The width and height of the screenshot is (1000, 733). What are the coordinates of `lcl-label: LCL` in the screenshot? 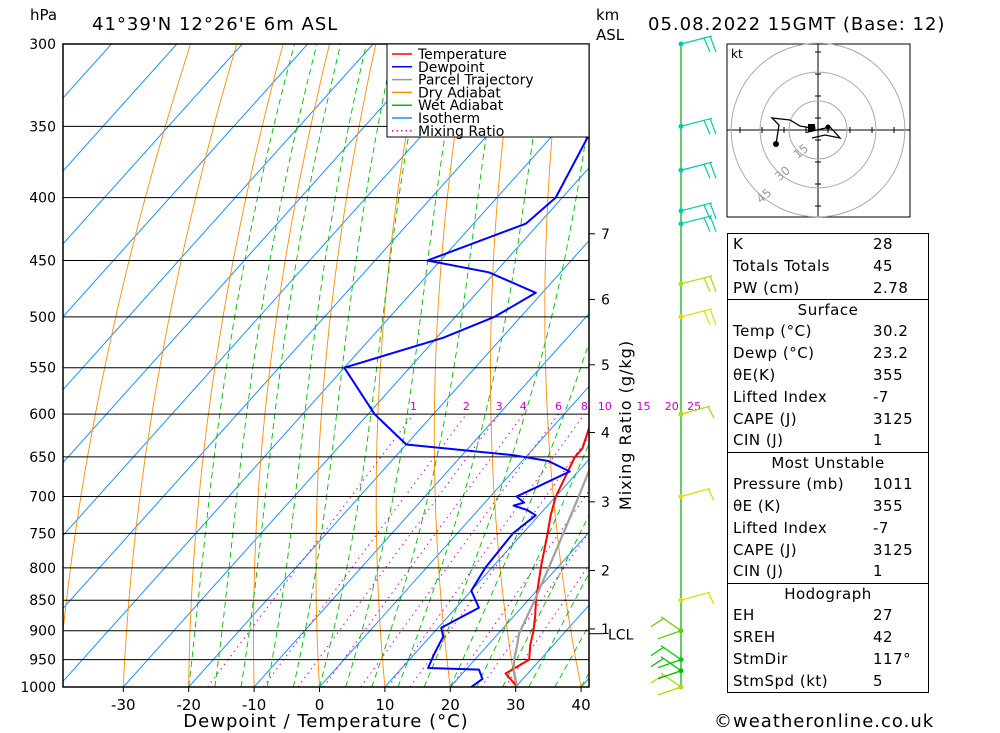 It's located at (621, 636).